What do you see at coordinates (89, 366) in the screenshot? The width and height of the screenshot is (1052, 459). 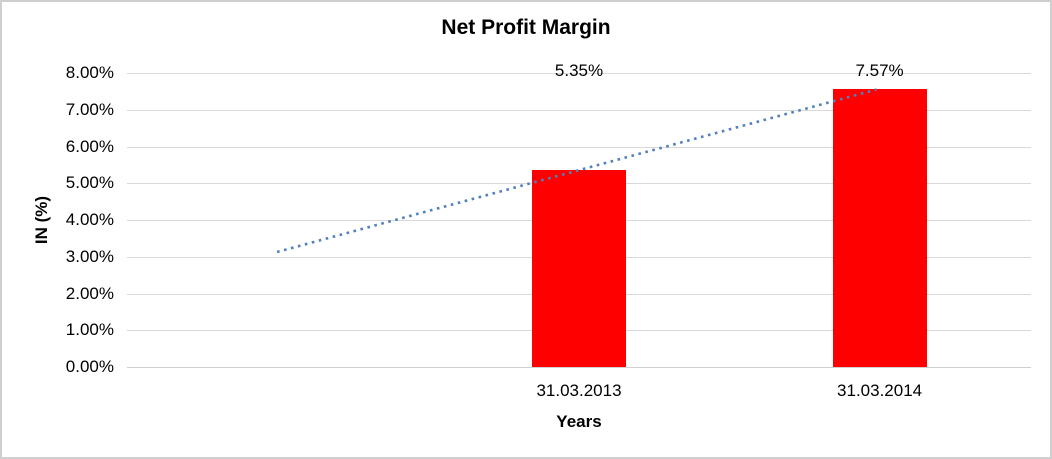 I see `y-tick-label: 0.00%` at bounding box center [89, 366].